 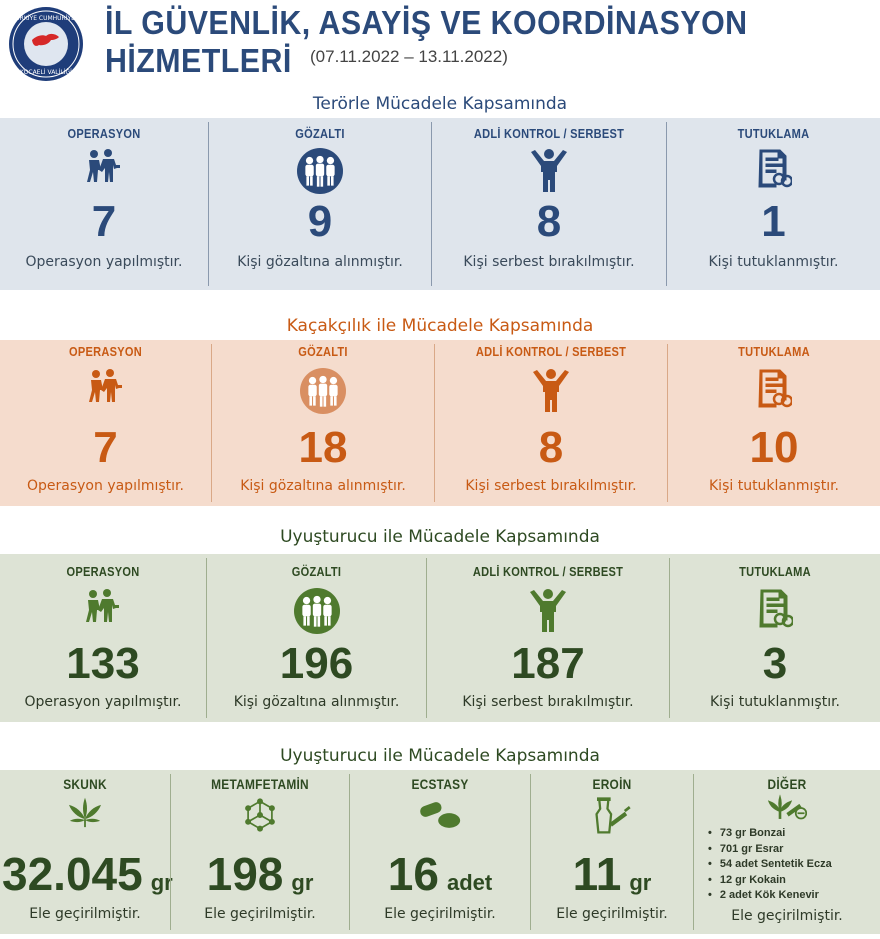 What do you see at coordinates (323, 447) in the screenshot?
I see `card-value: 18` at bounding box center [323, 447].